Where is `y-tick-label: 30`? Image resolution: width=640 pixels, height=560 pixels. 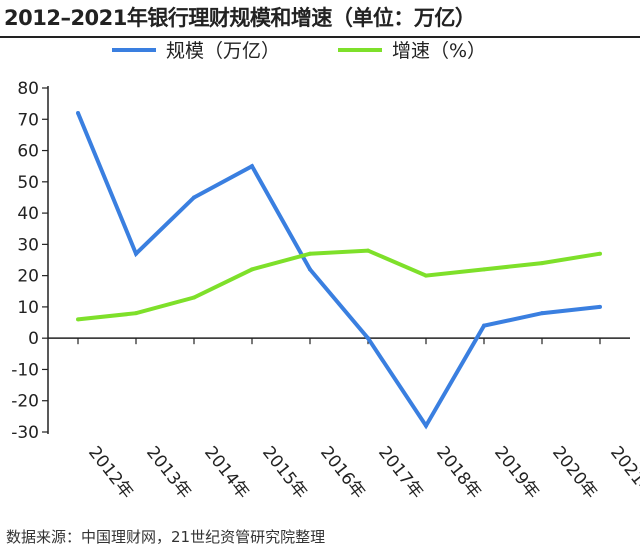 y-tick-label: 30 is located at coordinates (28, 245).